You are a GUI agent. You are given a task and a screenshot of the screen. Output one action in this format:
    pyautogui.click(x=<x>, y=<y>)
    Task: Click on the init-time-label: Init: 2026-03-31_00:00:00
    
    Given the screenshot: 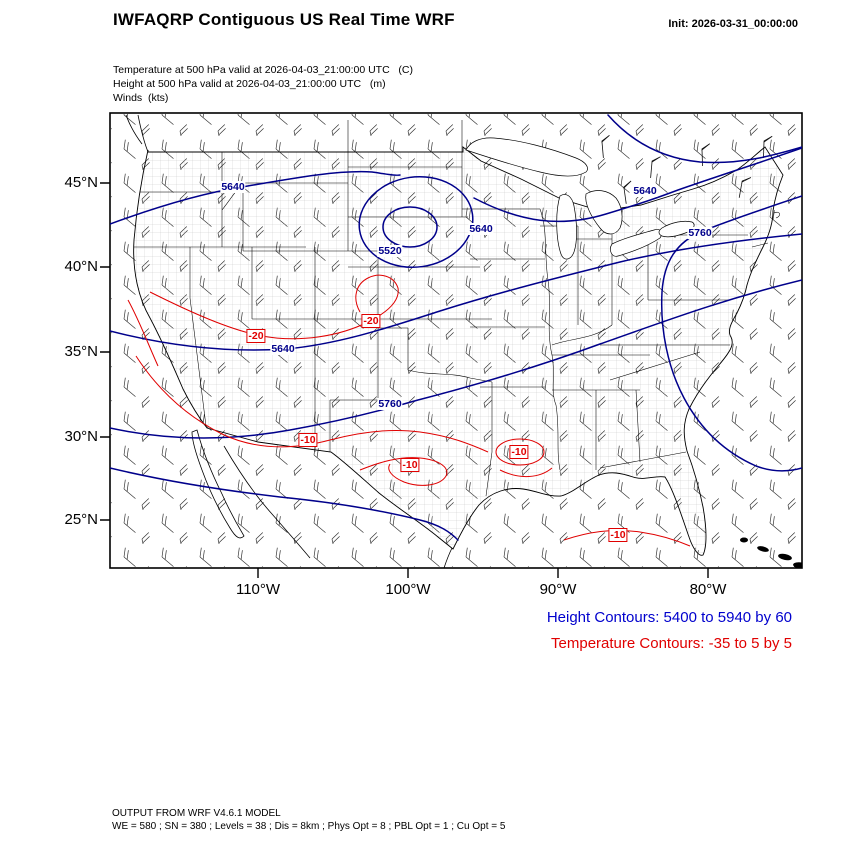 What is the action you would take?
    pyautogui.click(x=733, y=24)
    